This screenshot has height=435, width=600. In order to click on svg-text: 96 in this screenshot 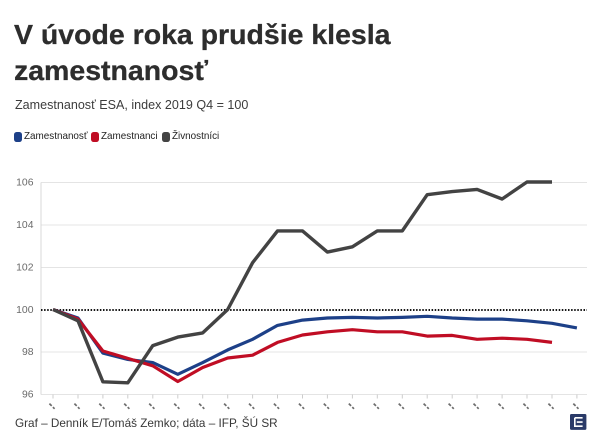, I will do `click(28, 395)`.